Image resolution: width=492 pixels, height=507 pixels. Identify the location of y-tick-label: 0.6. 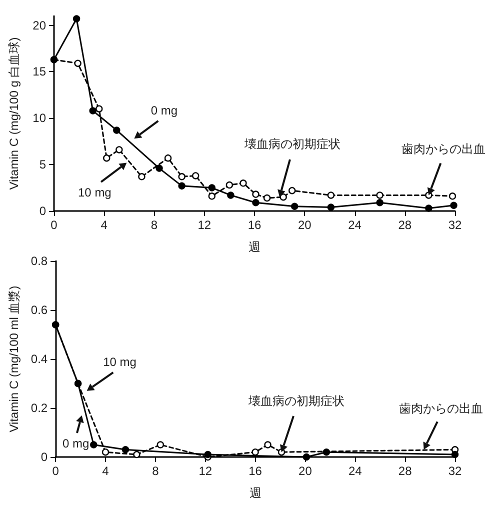
(39, 310).